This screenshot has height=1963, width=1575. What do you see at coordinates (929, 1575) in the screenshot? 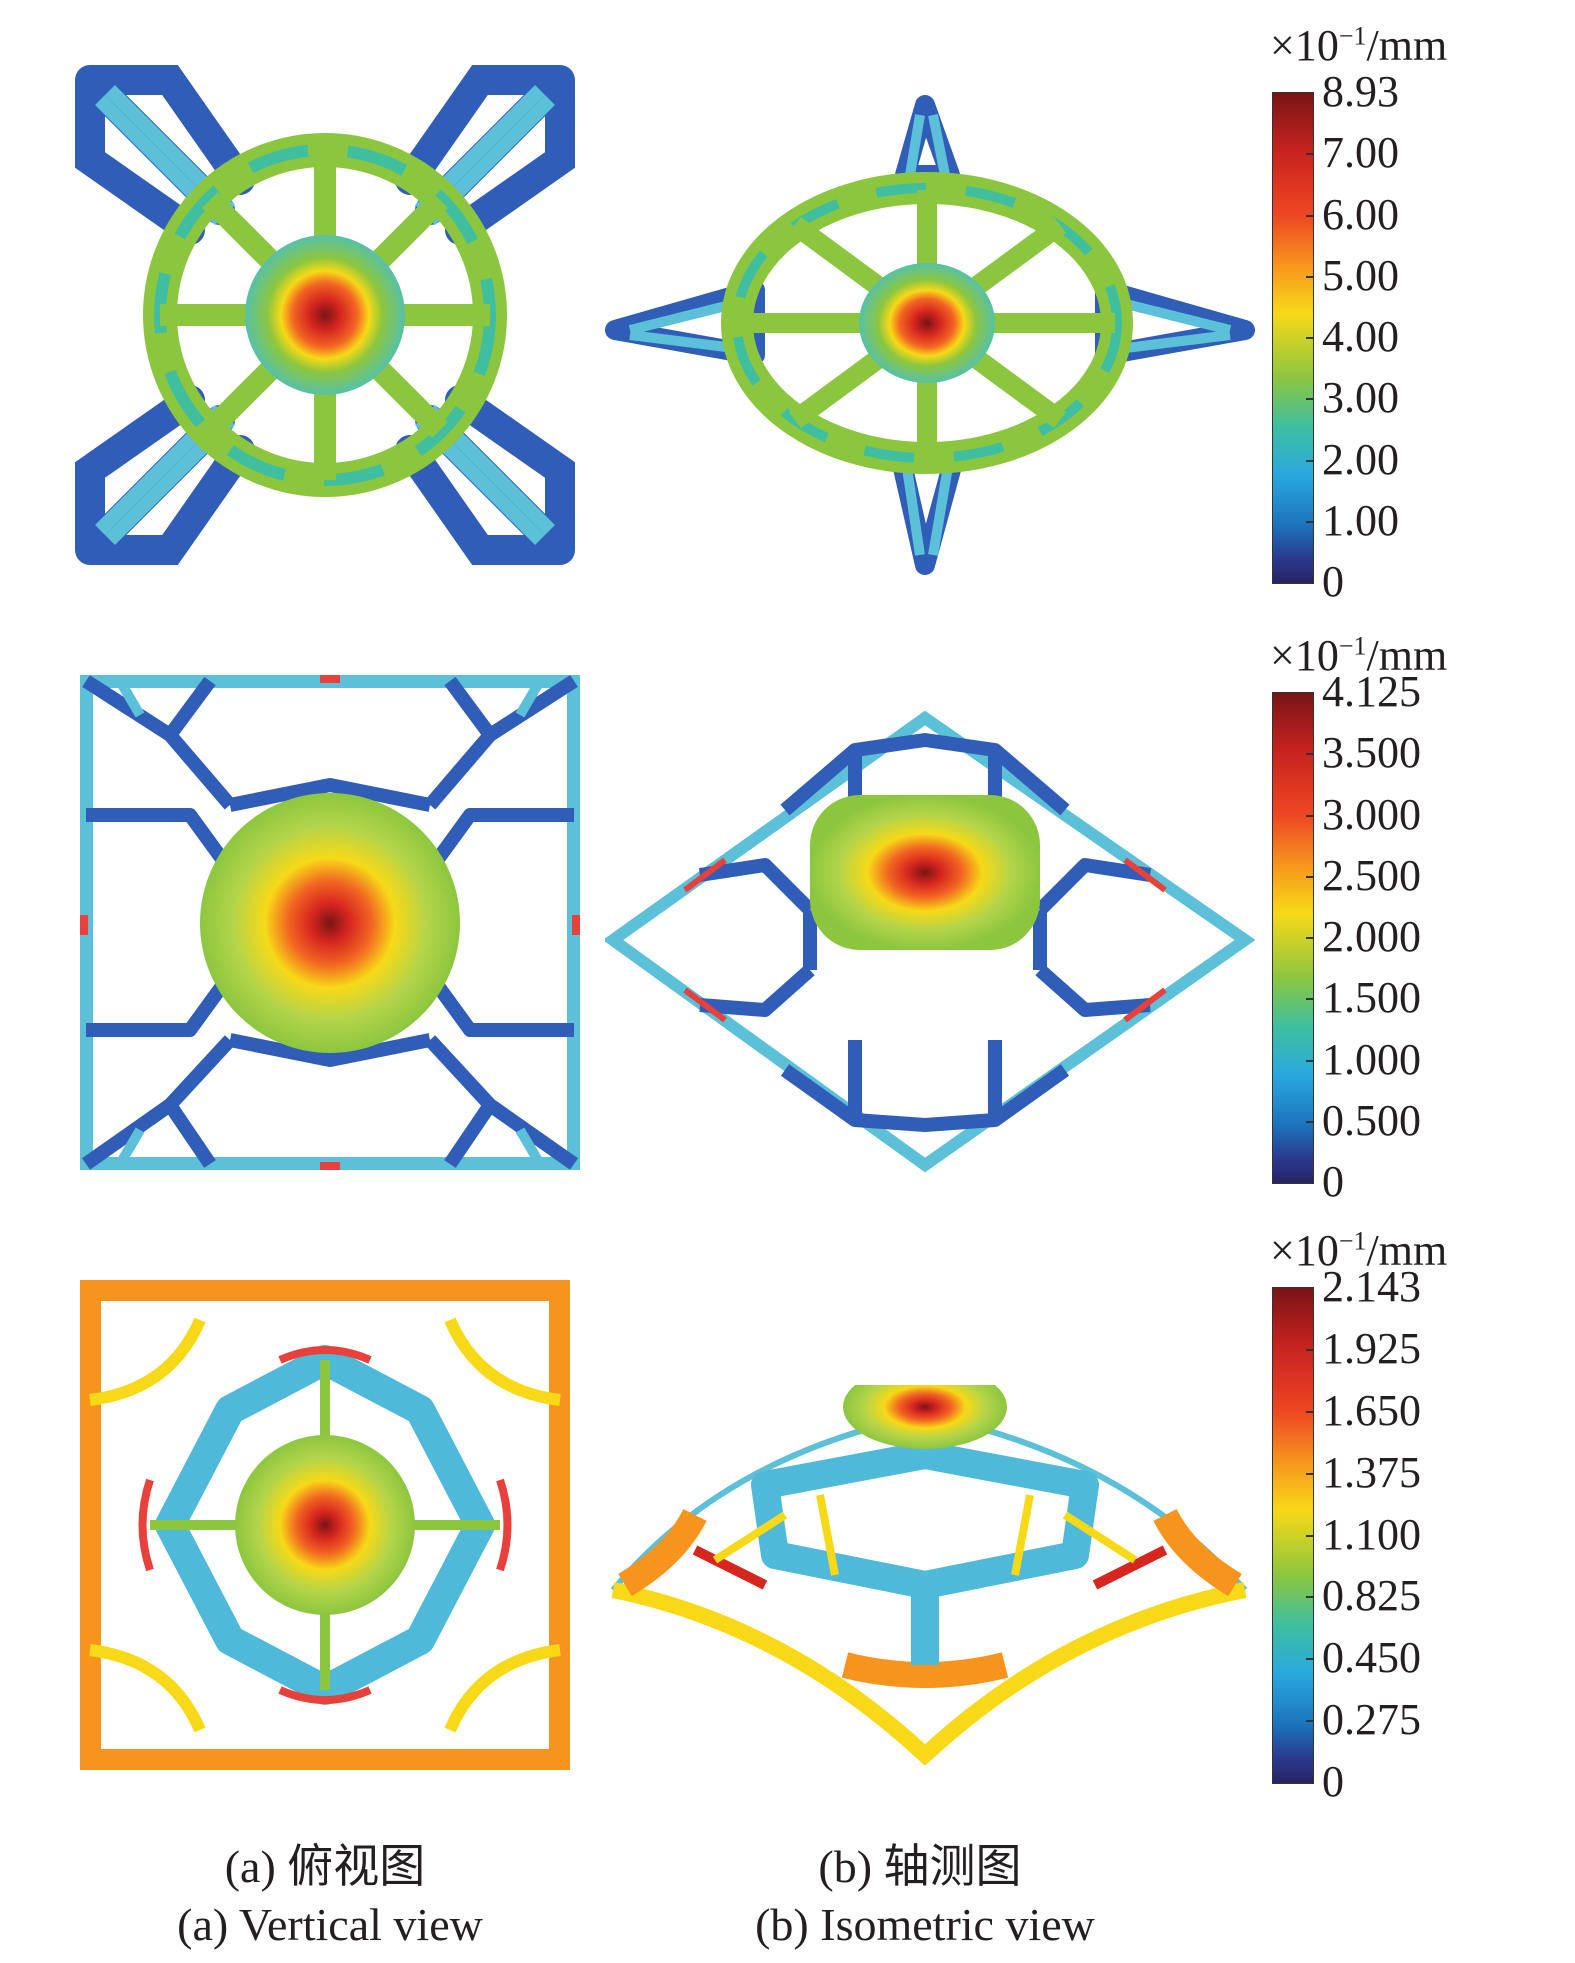
I see `row-3-isometric-view` at bounding box center [929, 1575].